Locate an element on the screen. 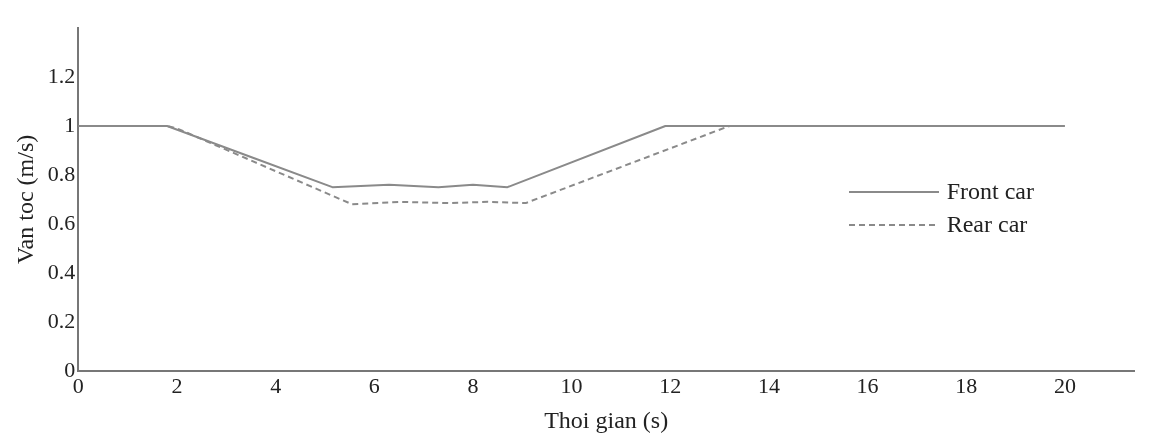 Image resolution: width=1152 pixels, height=448 pixels. x-tick-label: 6 is located at coordinates (374, 385).